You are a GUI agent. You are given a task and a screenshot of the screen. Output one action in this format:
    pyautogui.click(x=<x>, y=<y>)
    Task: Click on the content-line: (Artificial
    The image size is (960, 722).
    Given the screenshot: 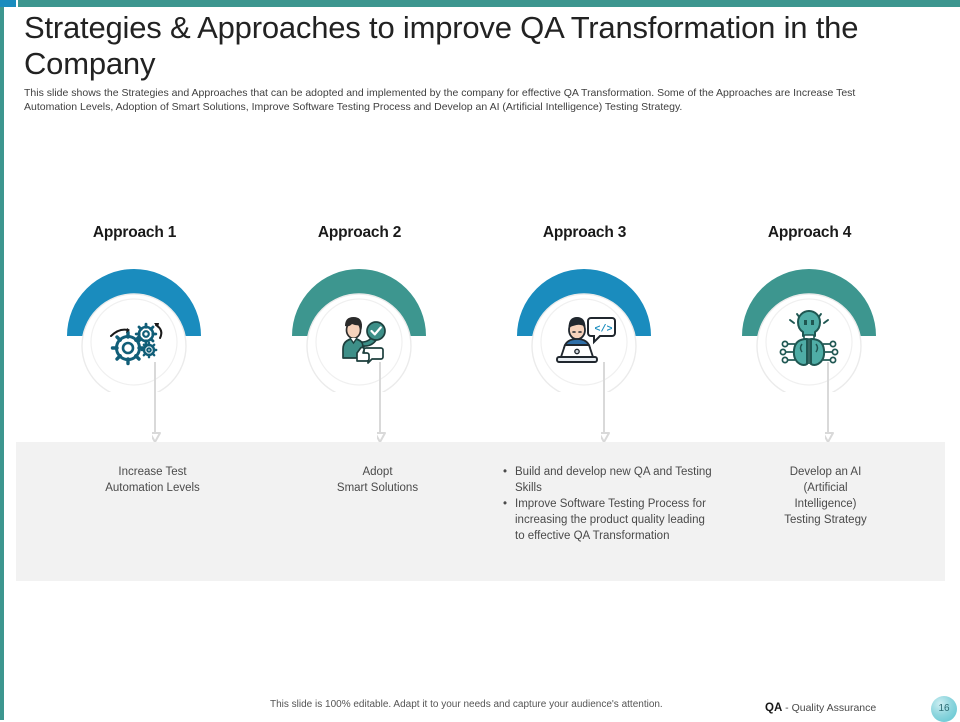 What is the action you would take?
    pyautogui.click(x=825, y=488)
    